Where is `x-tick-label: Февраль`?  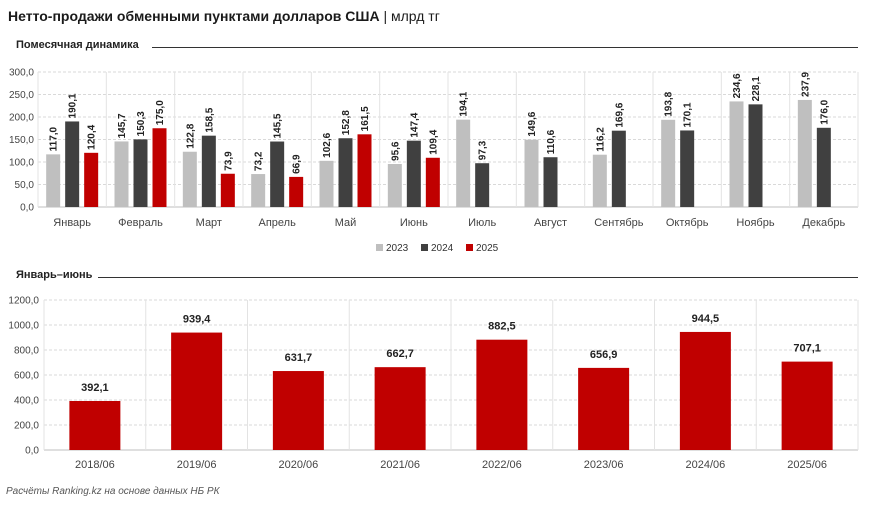
x-tick-label: Февраль is located at coordinates (140, 223).